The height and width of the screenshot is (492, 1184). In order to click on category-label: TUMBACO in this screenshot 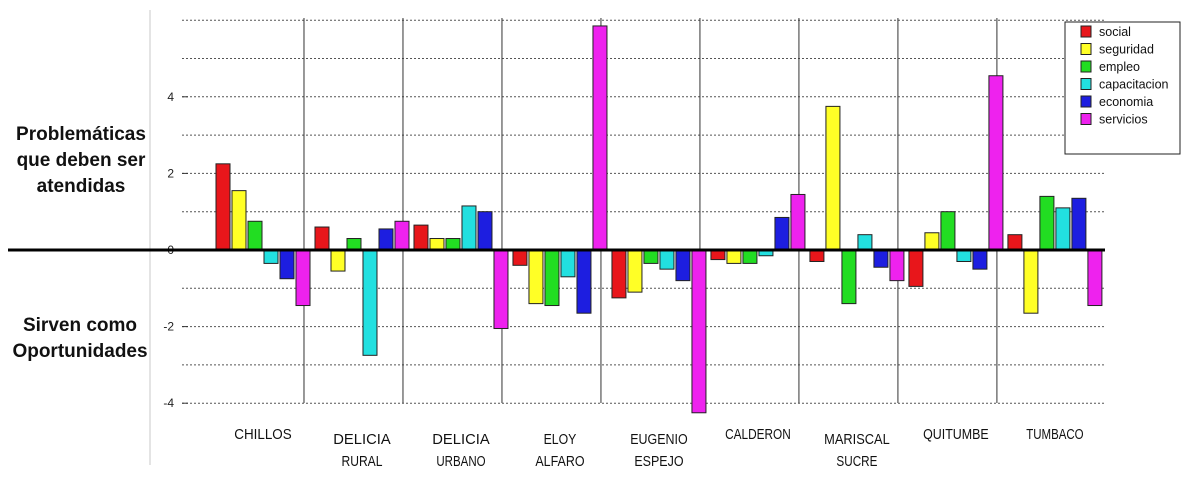, I will do `click(1054, 434)`.